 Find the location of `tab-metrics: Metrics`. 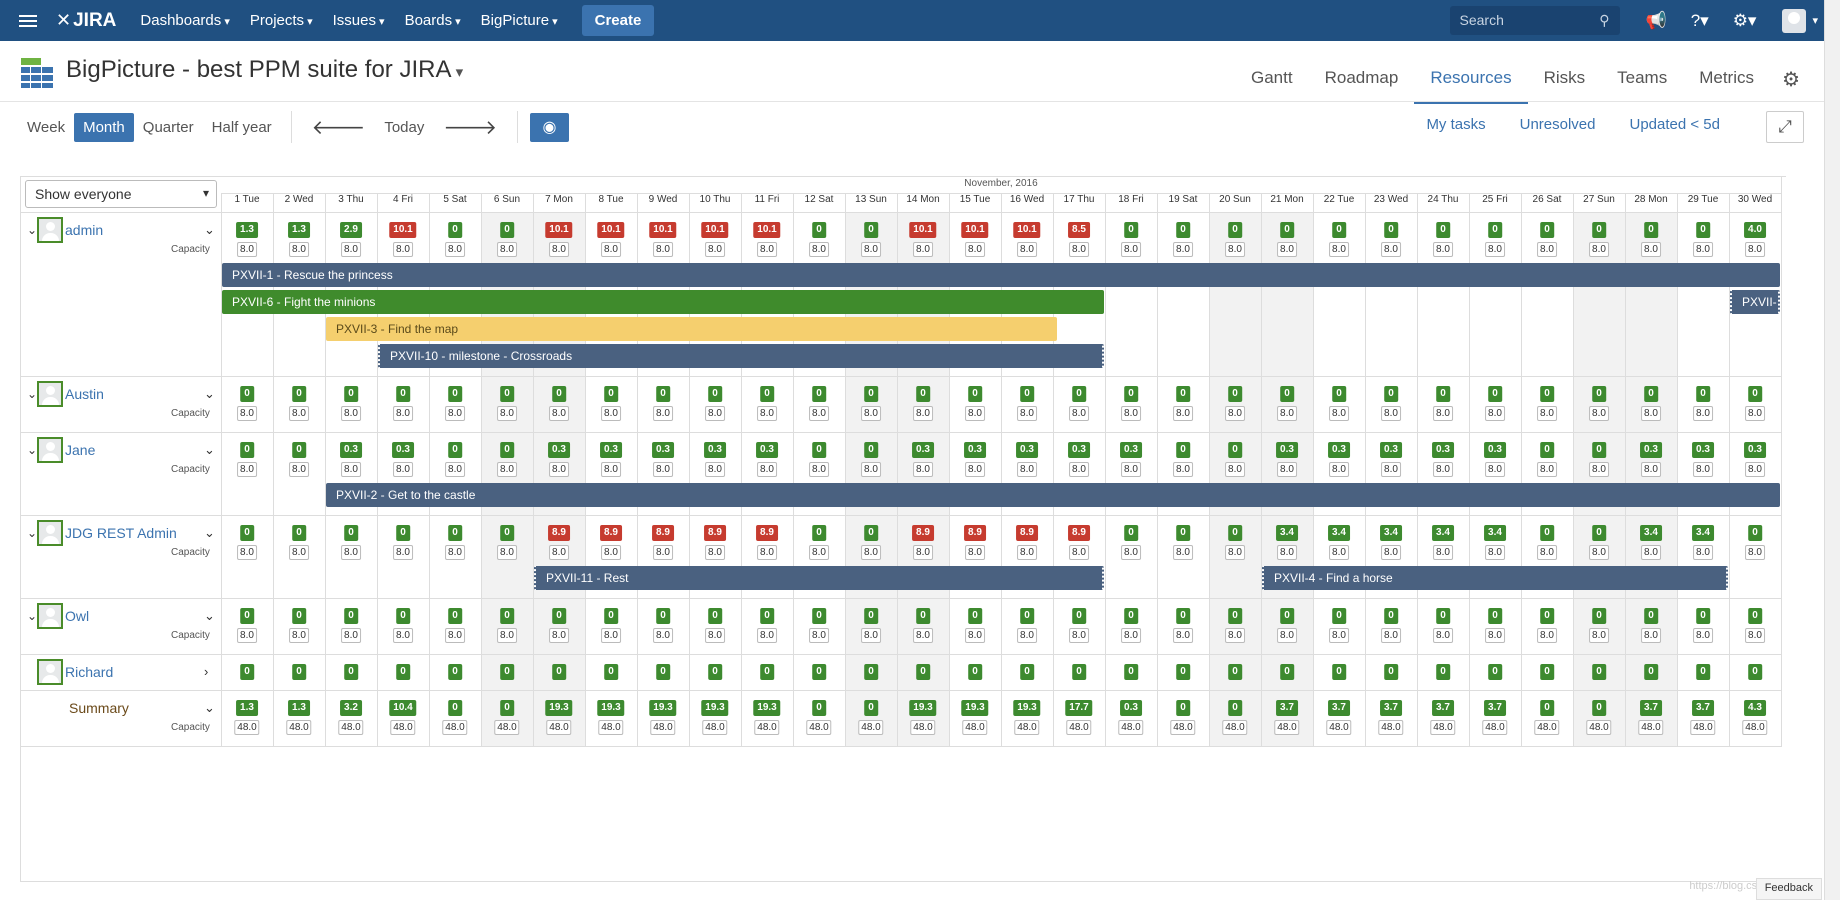

tab-metrics: Metrics is located at coordinates (1726, 77).